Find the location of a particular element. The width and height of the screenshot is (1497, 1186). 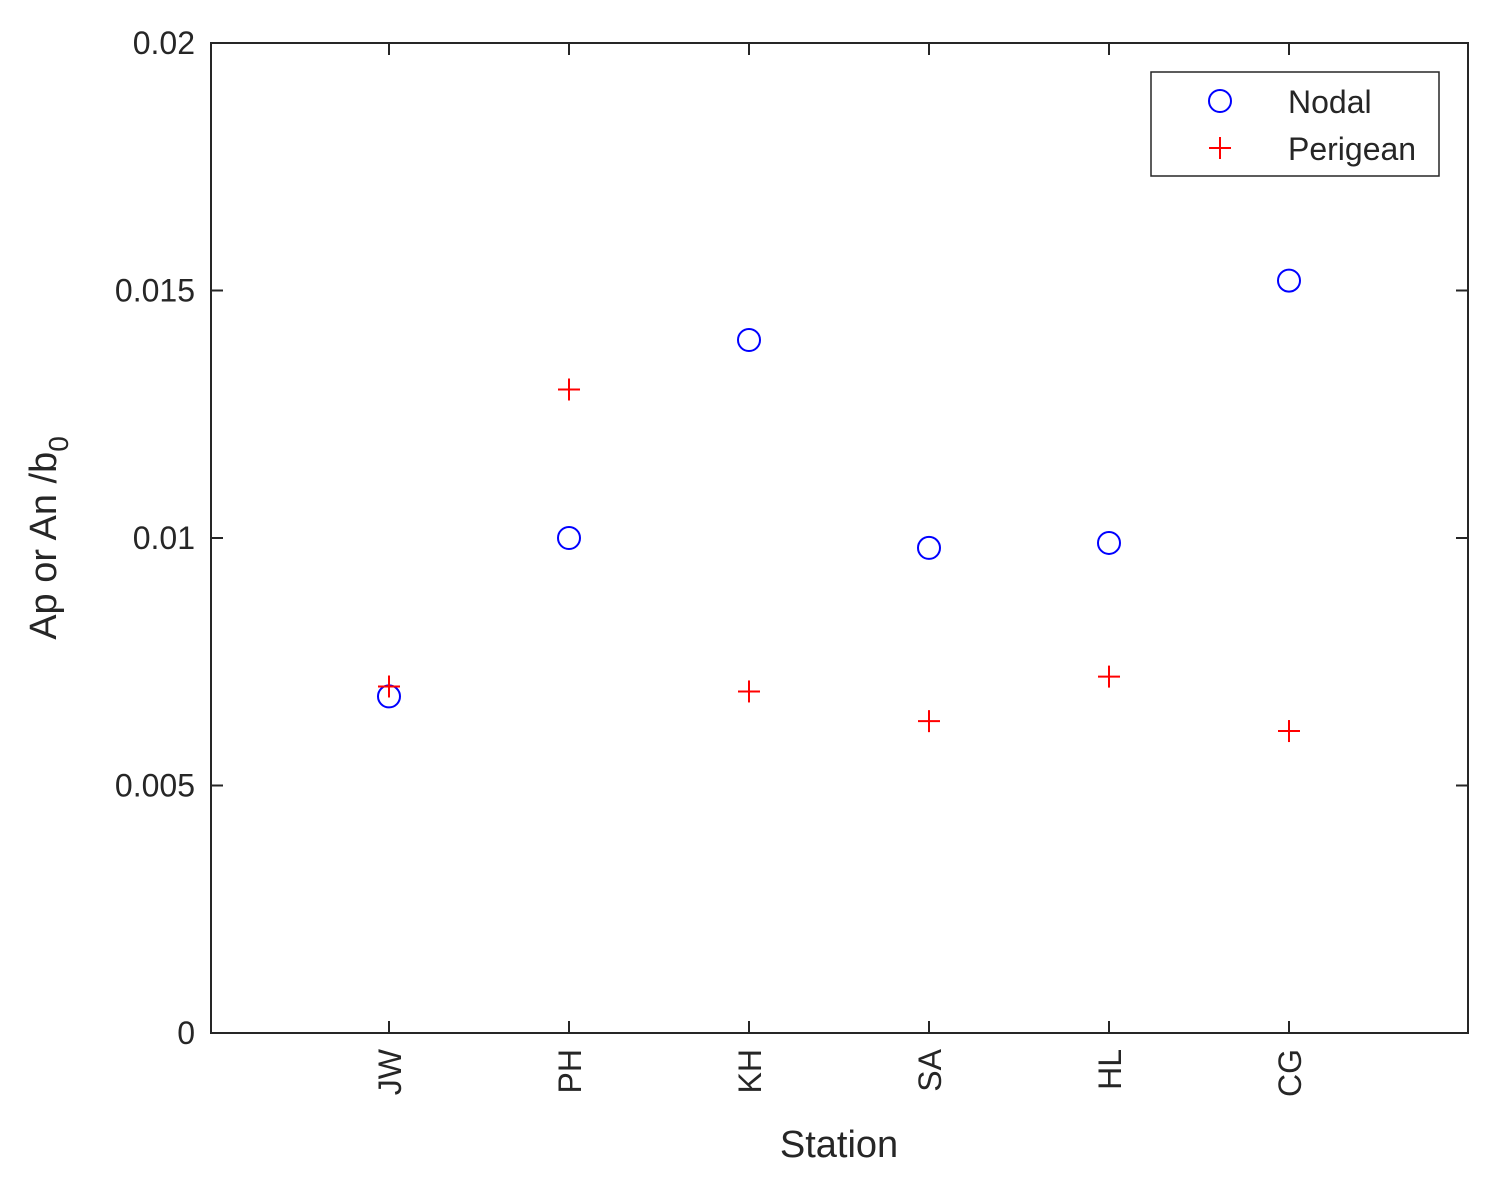

x-tick-label-jw: JW is located at coordinates (390, 1071).